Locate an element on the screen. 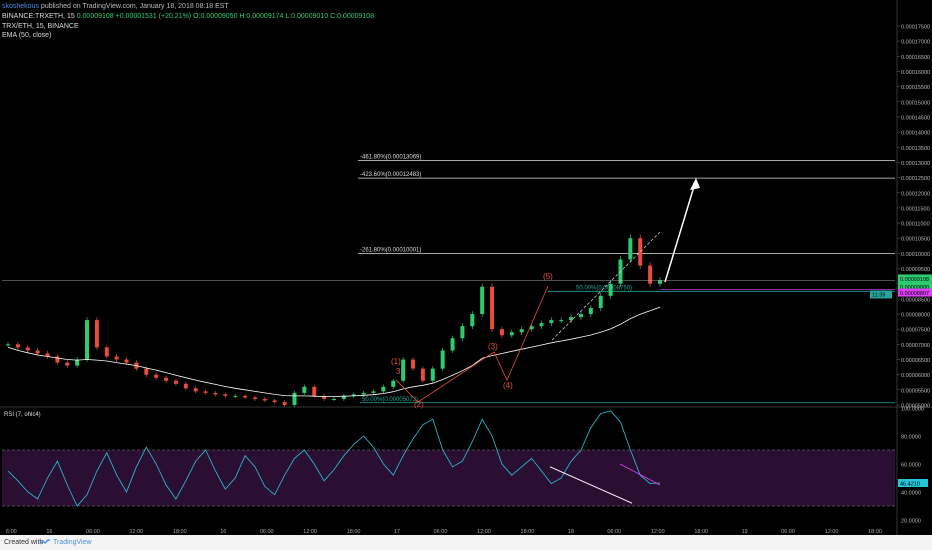 The width and height of the screenshot is (932, 550). projection-arrow-line is located at coordinates (680, 231).